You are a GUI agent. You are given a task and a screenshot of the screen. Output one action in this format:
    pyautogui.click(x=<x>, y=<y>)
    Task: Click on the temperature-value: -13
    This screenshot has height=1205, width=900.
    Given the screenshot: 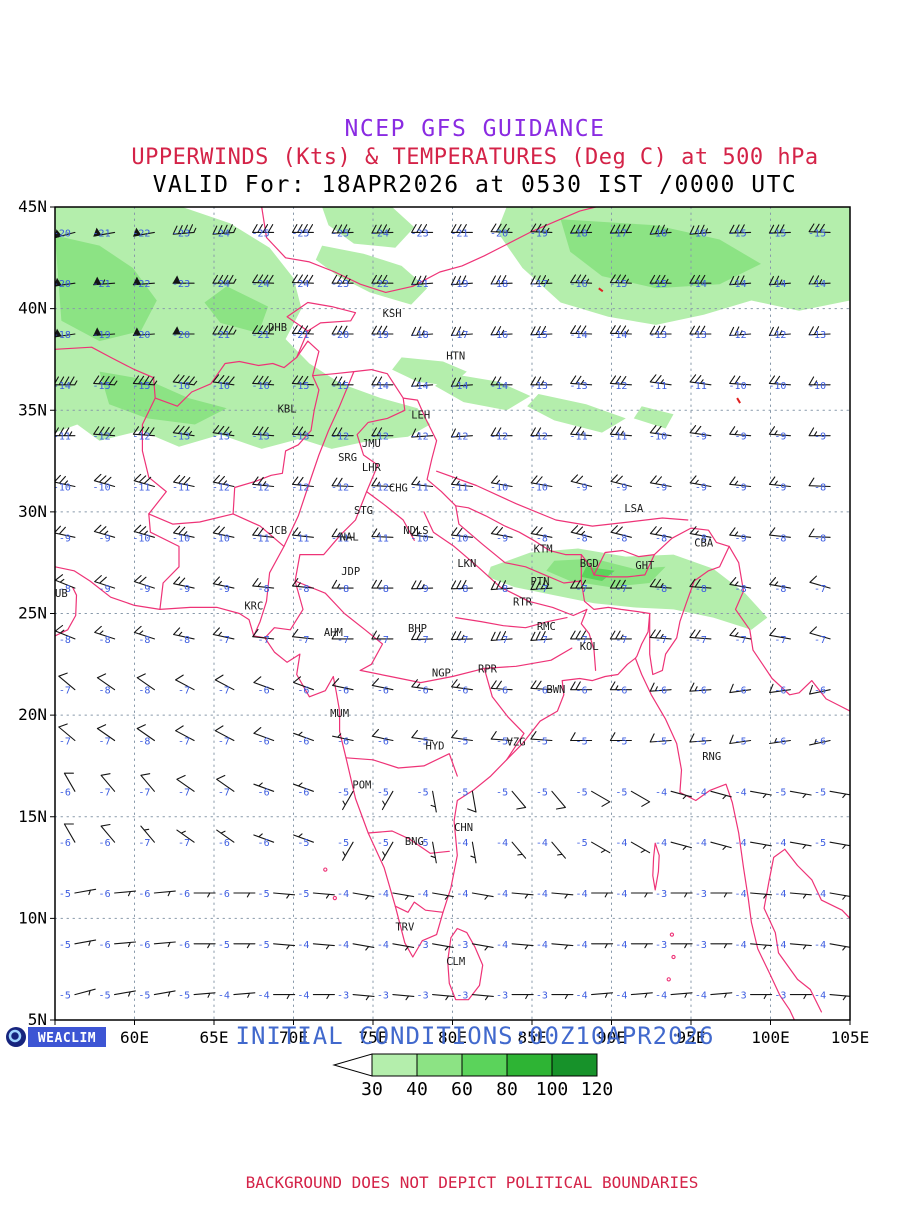 What is the action you would take?
    pyautogui.click(x=300, y=437)
    